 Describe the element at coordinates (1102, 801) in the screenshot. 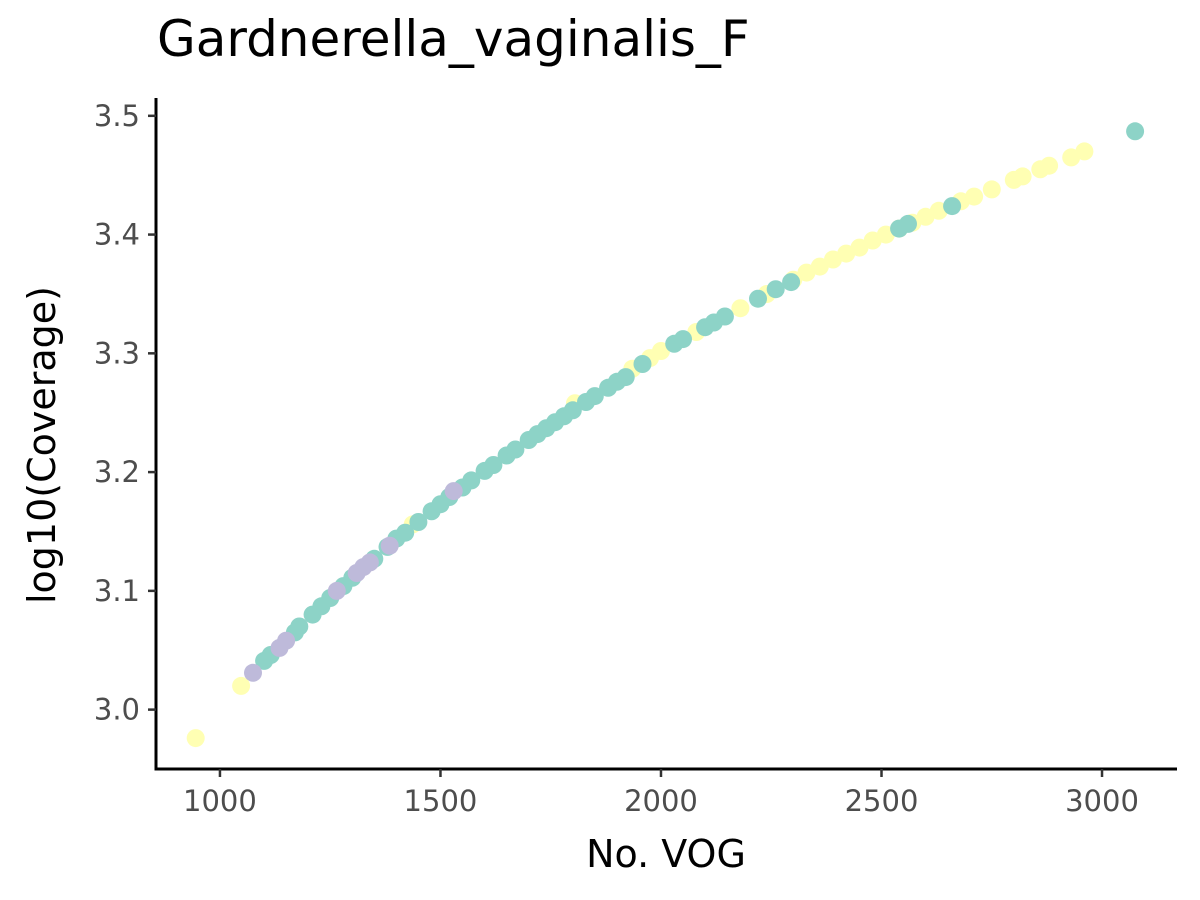

I see `x-tick-label: 3000` at that location.